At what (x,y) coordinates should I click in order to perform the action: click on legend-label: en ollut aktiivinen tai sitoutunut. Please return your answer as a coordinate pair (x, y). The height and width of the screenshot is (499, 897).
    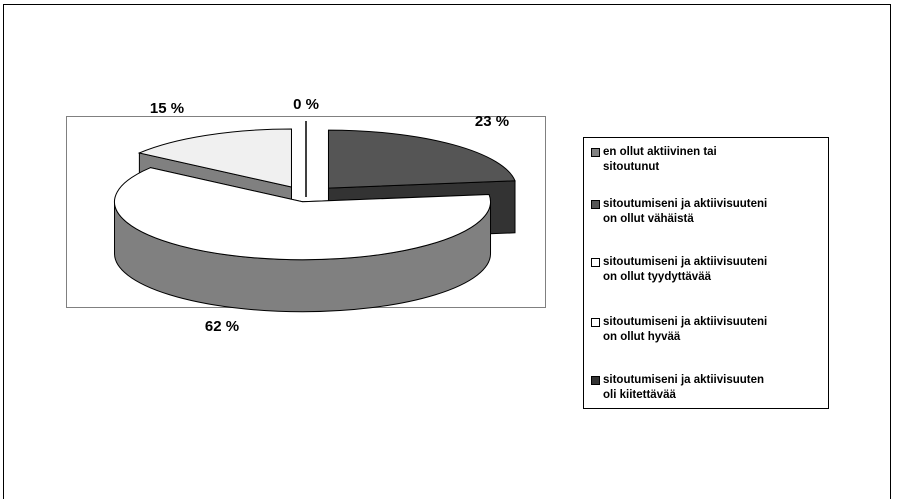
    Looking at the image, I should click on (660, 160).